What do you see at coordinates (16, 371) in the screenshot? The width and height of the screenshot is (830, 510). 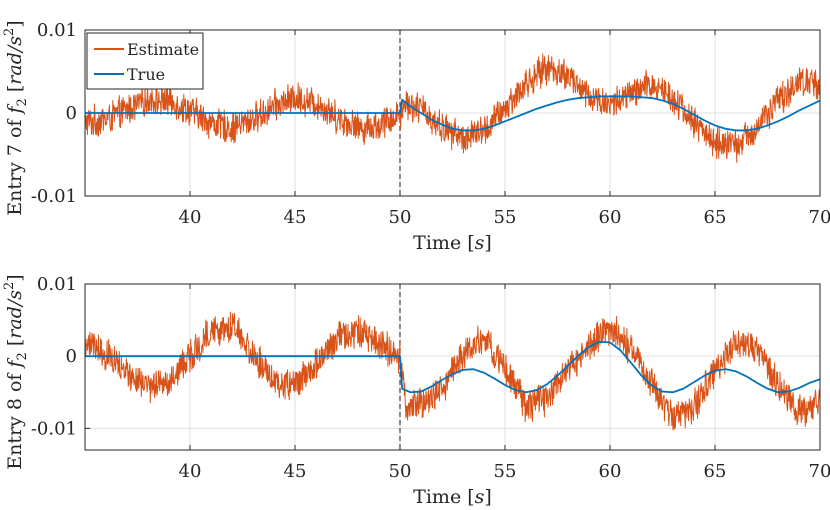 I see `y-axis-label: Entry 8 of f2 [rad/s2]` at bounding box center [16, 371].